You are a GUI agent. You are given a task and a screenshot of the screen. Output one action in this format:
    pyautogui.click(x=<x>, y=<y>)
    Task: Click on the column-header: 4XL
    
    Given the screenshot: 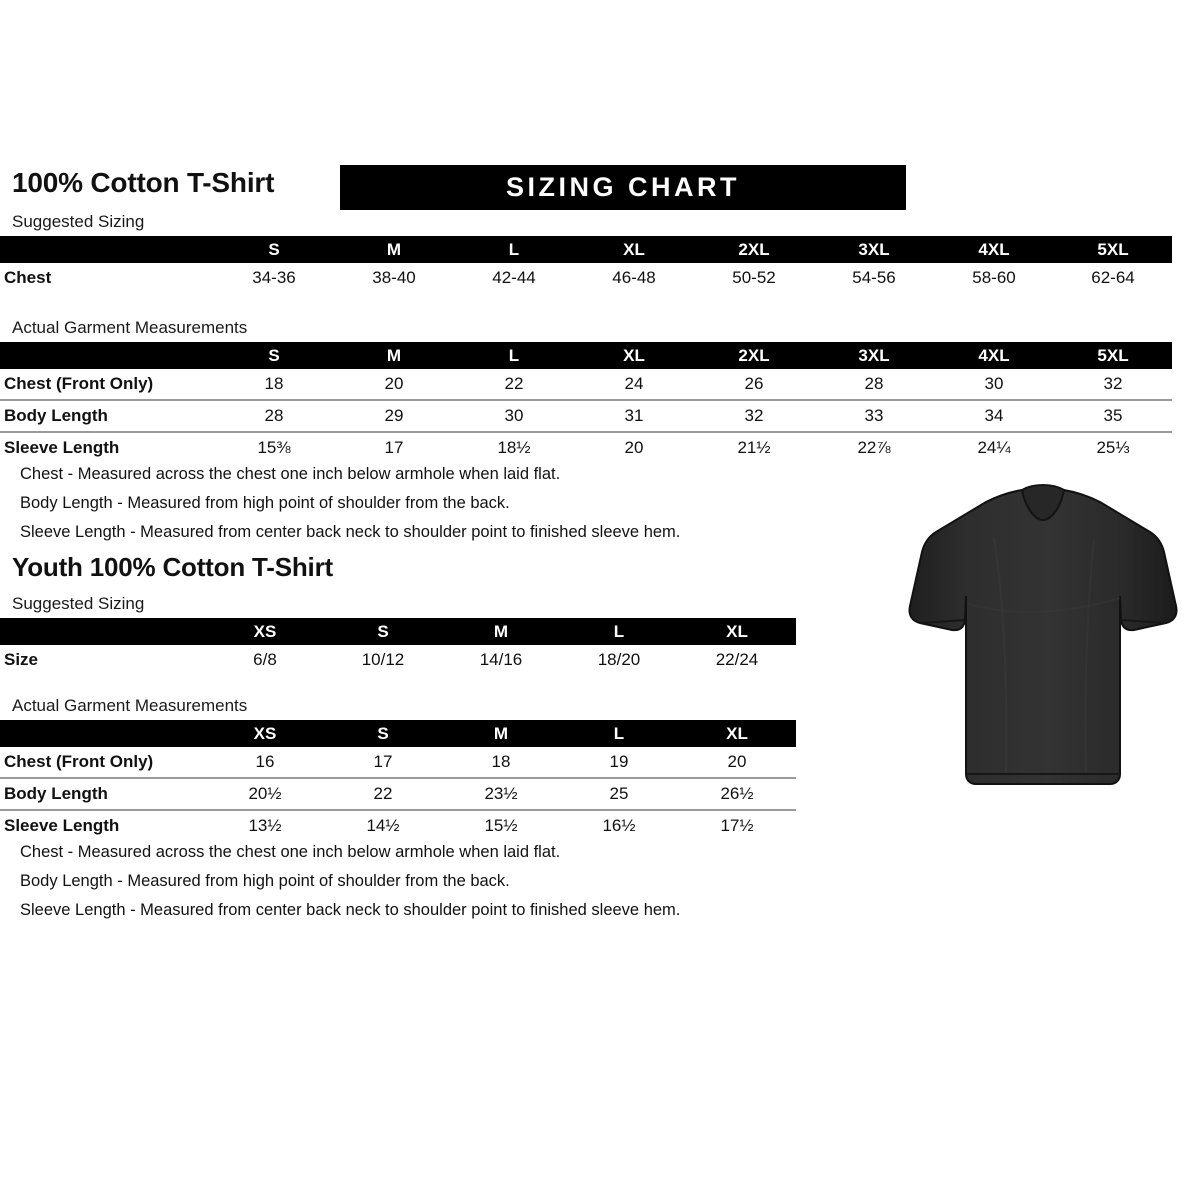 What is the action you would take?
    pyautogui.click(x=994, y=355)
    